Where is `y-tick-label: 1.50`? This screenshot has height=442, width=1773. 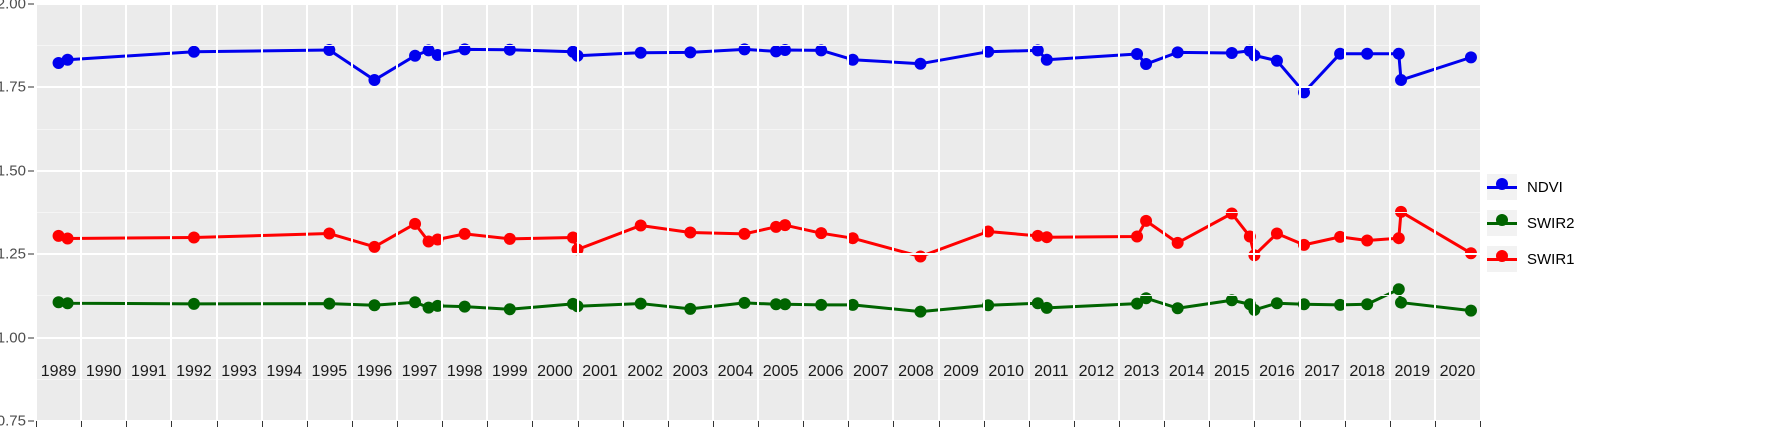 y-tick-label: 1.50 is located at coordinates (13, 171).